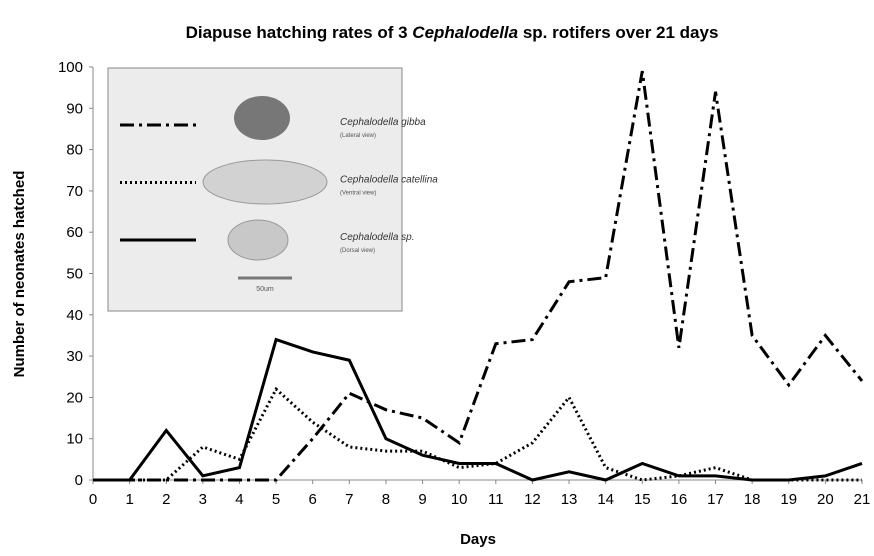 This screenshot has height=556, width=874. What do you see at coordinates (79, 480) in the screenshot?
I see `y-tick-label: 0` at bounding box center [79, 480].